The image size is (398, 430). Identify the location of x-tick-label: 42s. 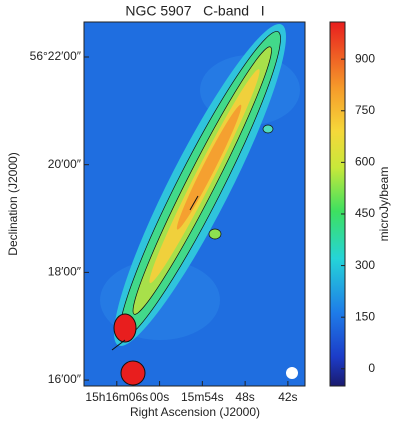
(287, 397).